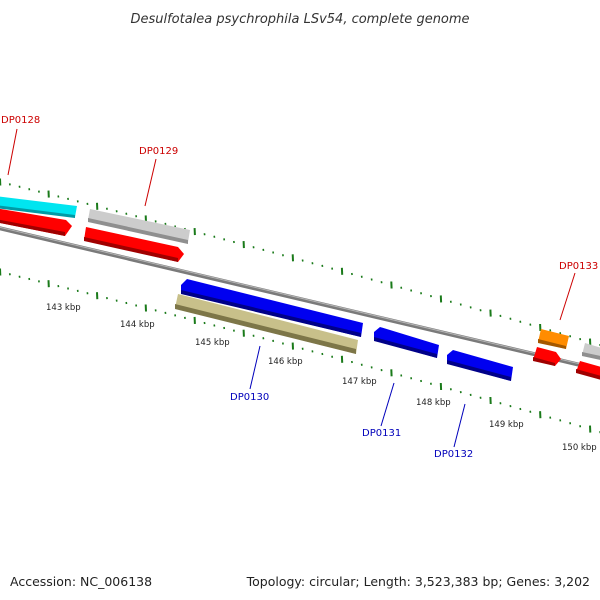 This screenshot has width=600, height=600. I want to click on gene-label-dp0130: DP0130, so click(249, 397).